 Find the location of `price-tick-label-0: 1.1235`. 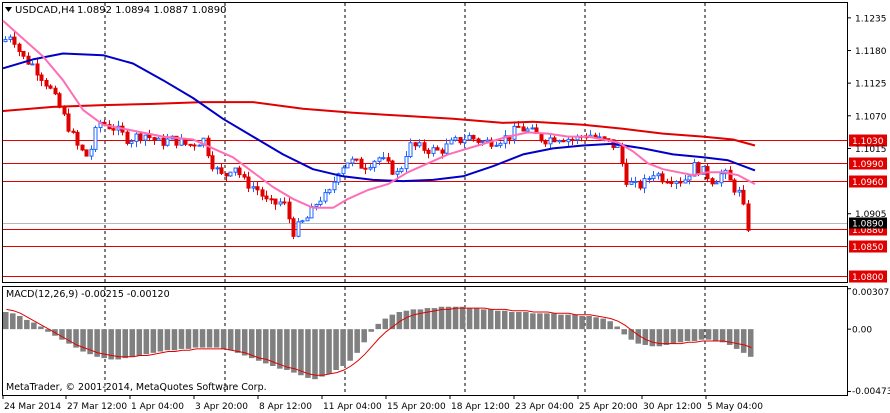

price-tick-label-0: 1.1235 is located at coordinates (871, 19).